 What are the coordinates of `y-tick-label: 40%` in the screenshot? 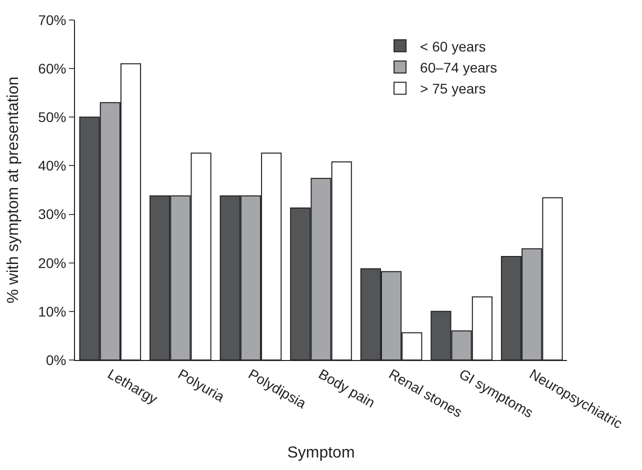 It's located at (52, 166).